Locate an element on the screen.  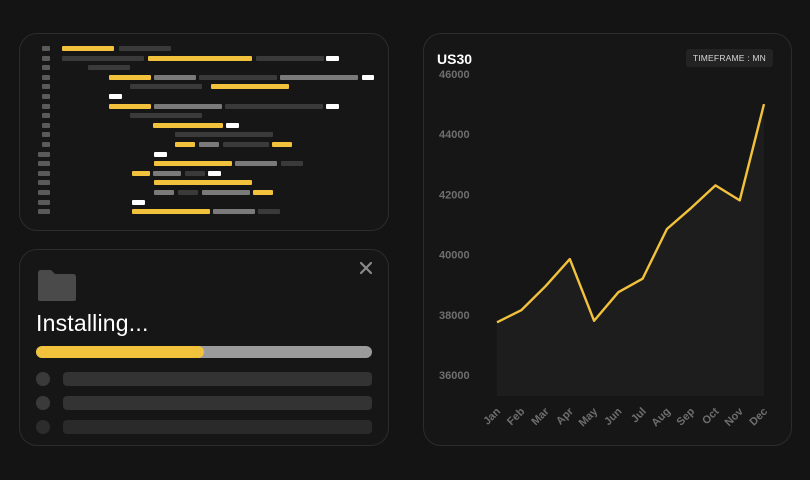
progress-bar is located at coordinates (204, 352).